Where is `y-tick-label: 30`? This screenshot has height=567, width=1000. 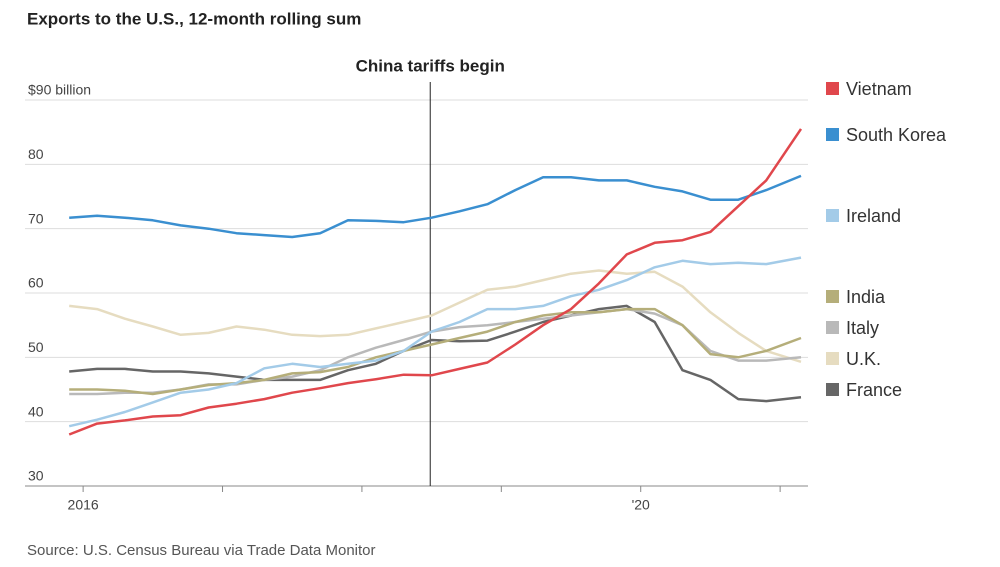 y-tick-label: 30 is located at coordinates (36, 476).